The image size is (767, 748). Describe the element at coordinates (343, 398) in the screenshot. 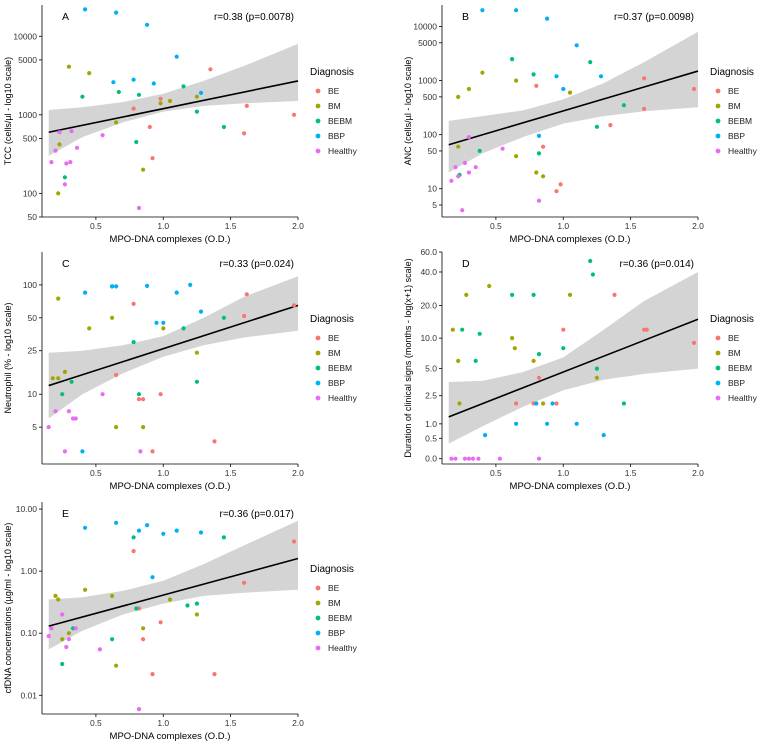

I see `legend-label: Healthy` at that location.